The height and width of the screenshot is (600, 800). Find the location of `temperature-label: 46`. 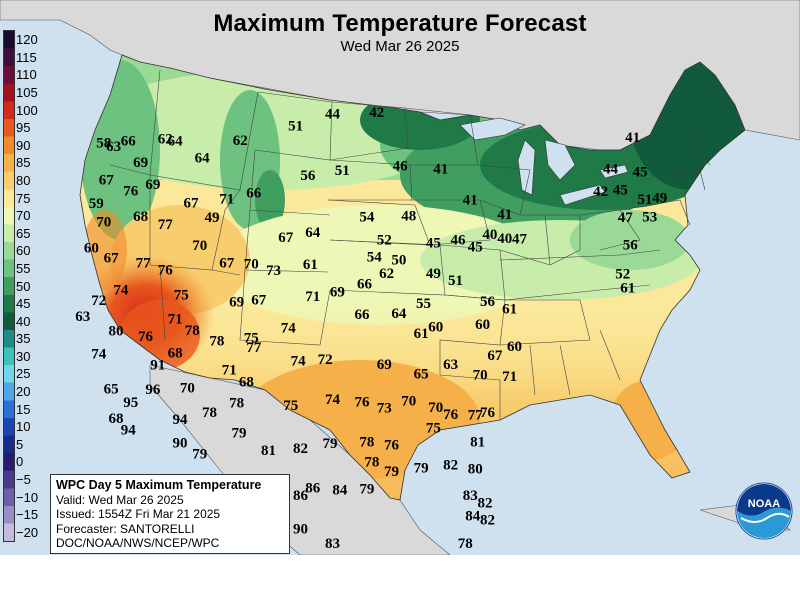

temperature-label: 46 is located at coordinates (459, 241).